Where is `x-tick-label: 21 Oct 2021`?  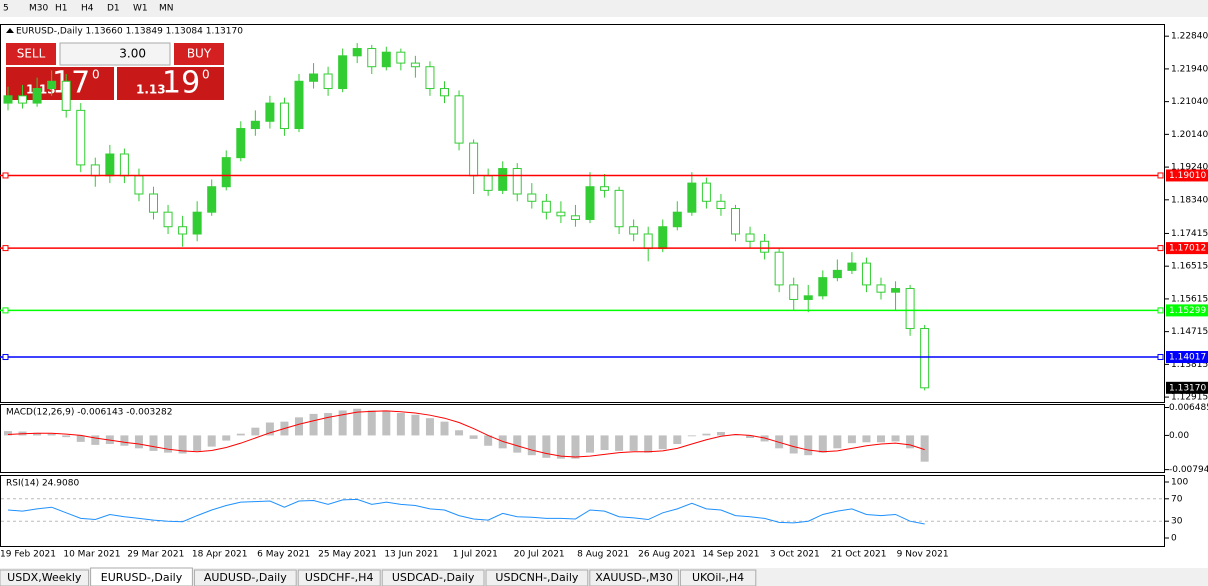
x-tick-label: 21 Oct 2021 is located at coordinates (859, 555).